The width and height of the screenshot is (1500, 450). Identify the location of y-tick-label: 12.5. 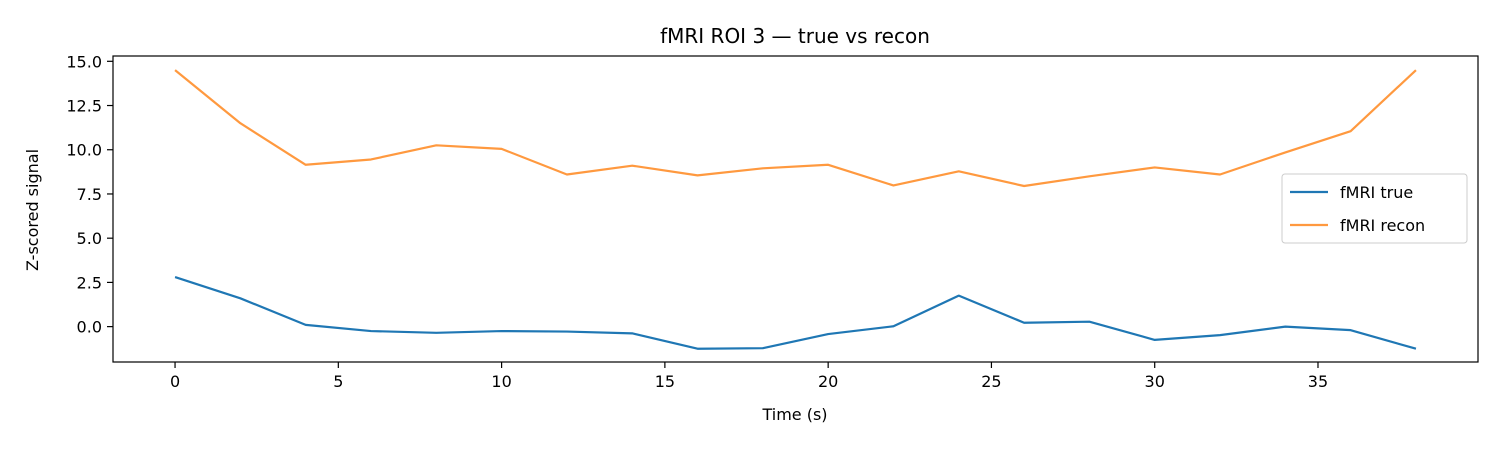
(84, 106).